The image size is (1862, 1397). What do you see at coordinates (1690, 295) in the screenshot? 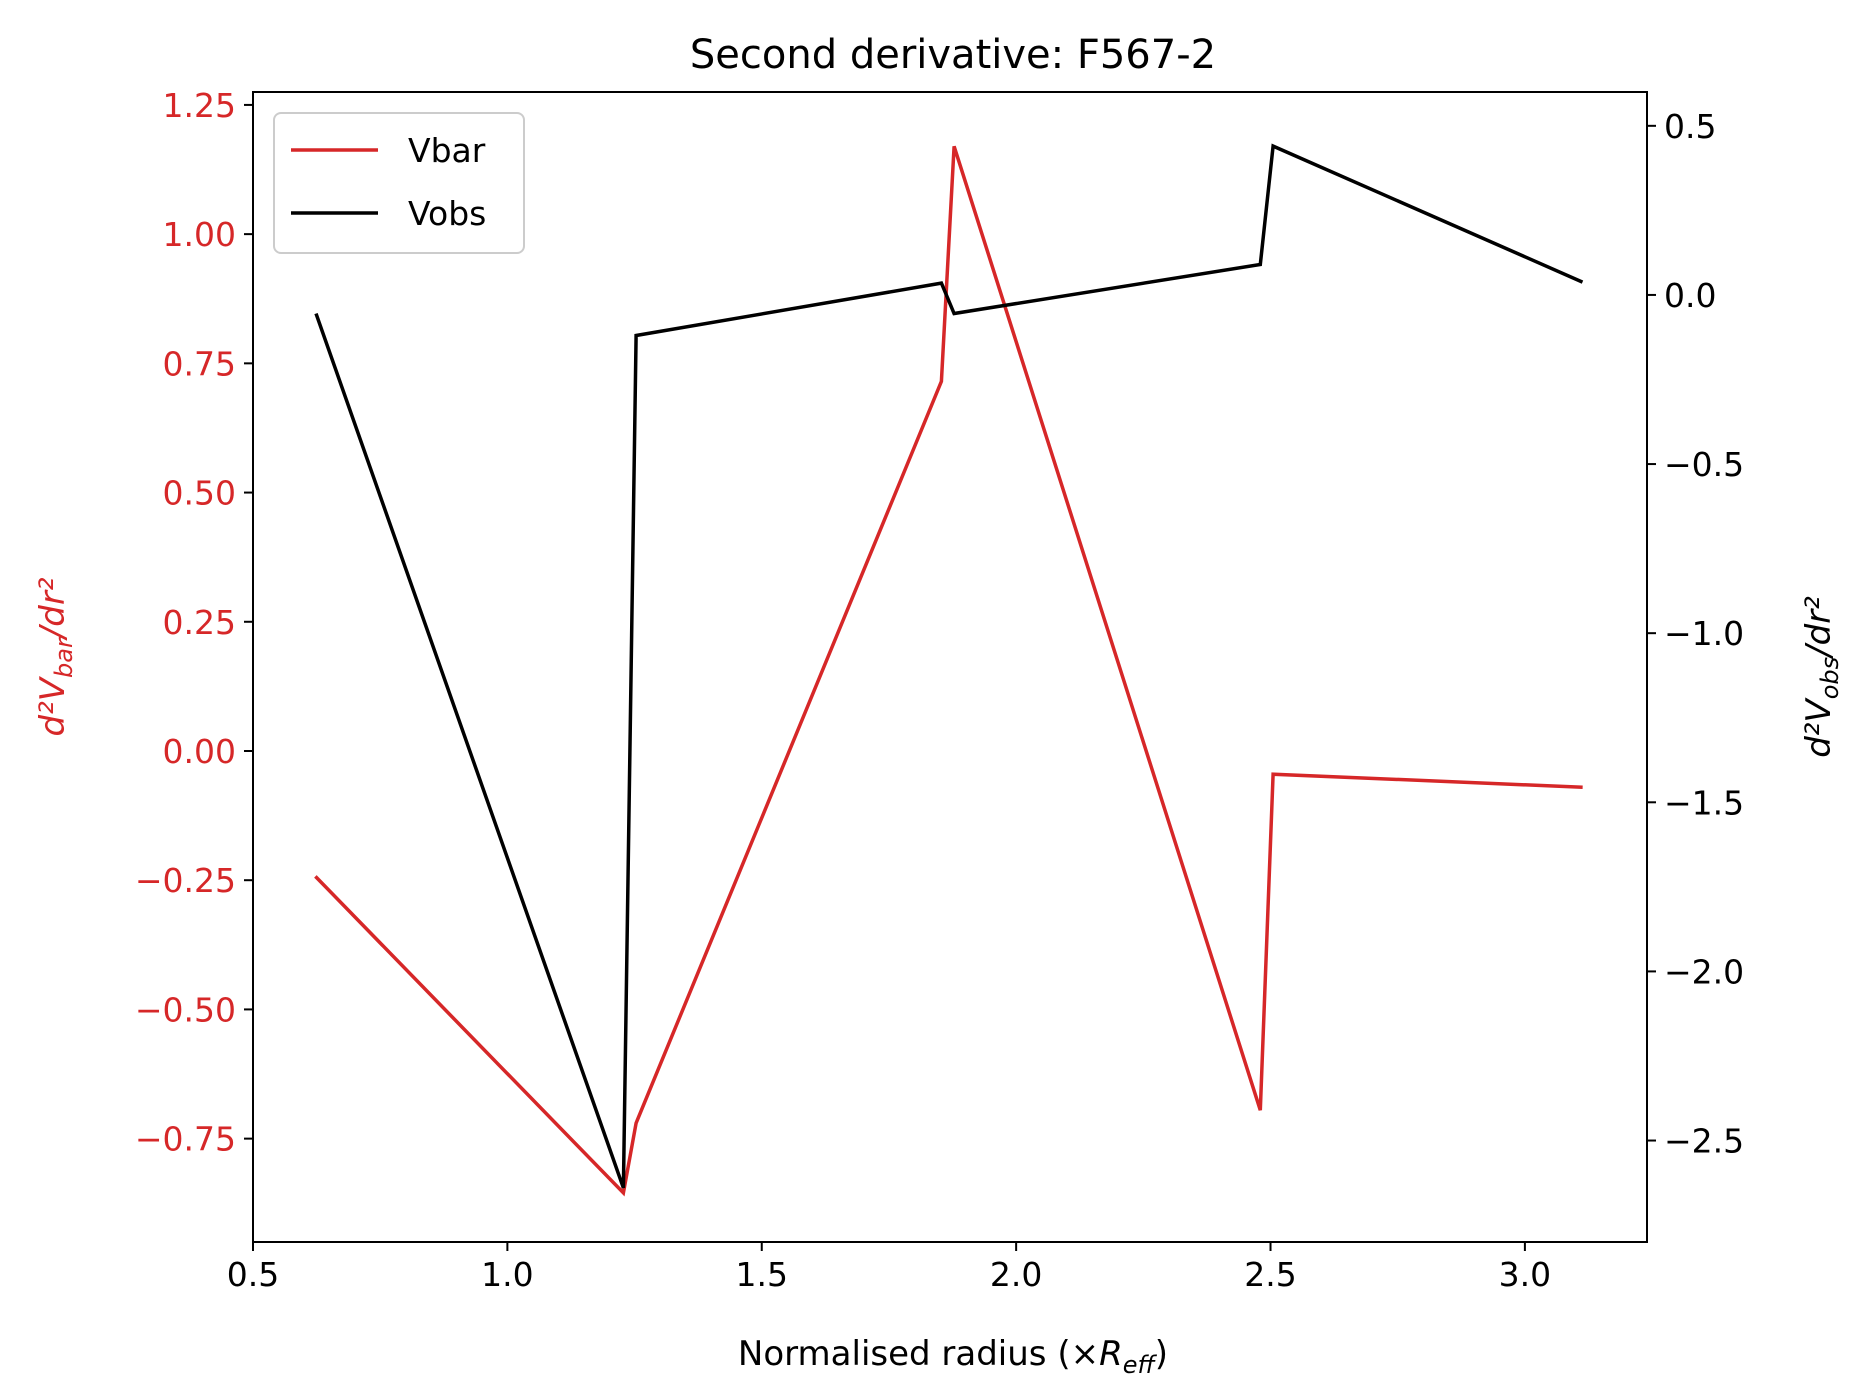
I see `y-right-tick-label: 0.0` at bounding box center [1690, 295].